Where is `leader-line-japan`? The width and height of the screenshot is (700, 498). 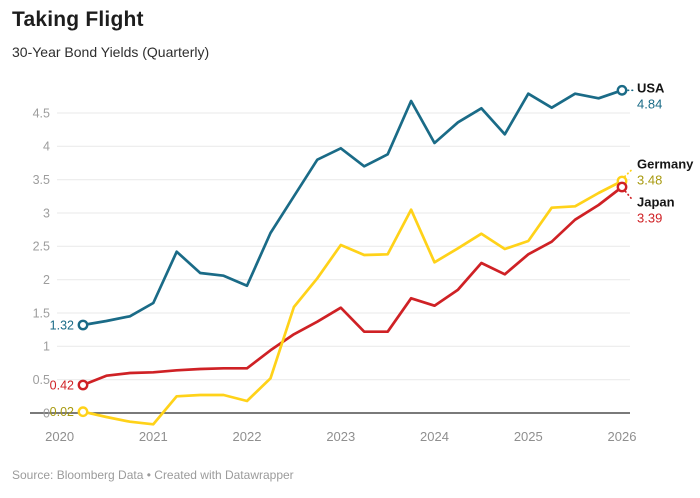 leader-line-japan is located at coordinates (629, 196).